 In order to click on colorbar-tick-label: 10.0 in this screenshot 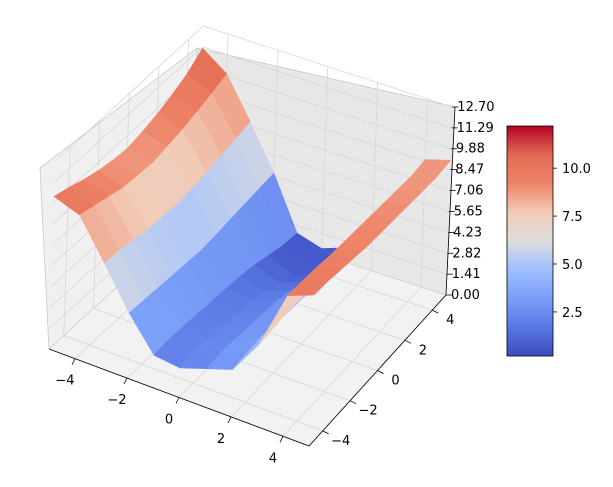, I will do `click(576, 169)`.